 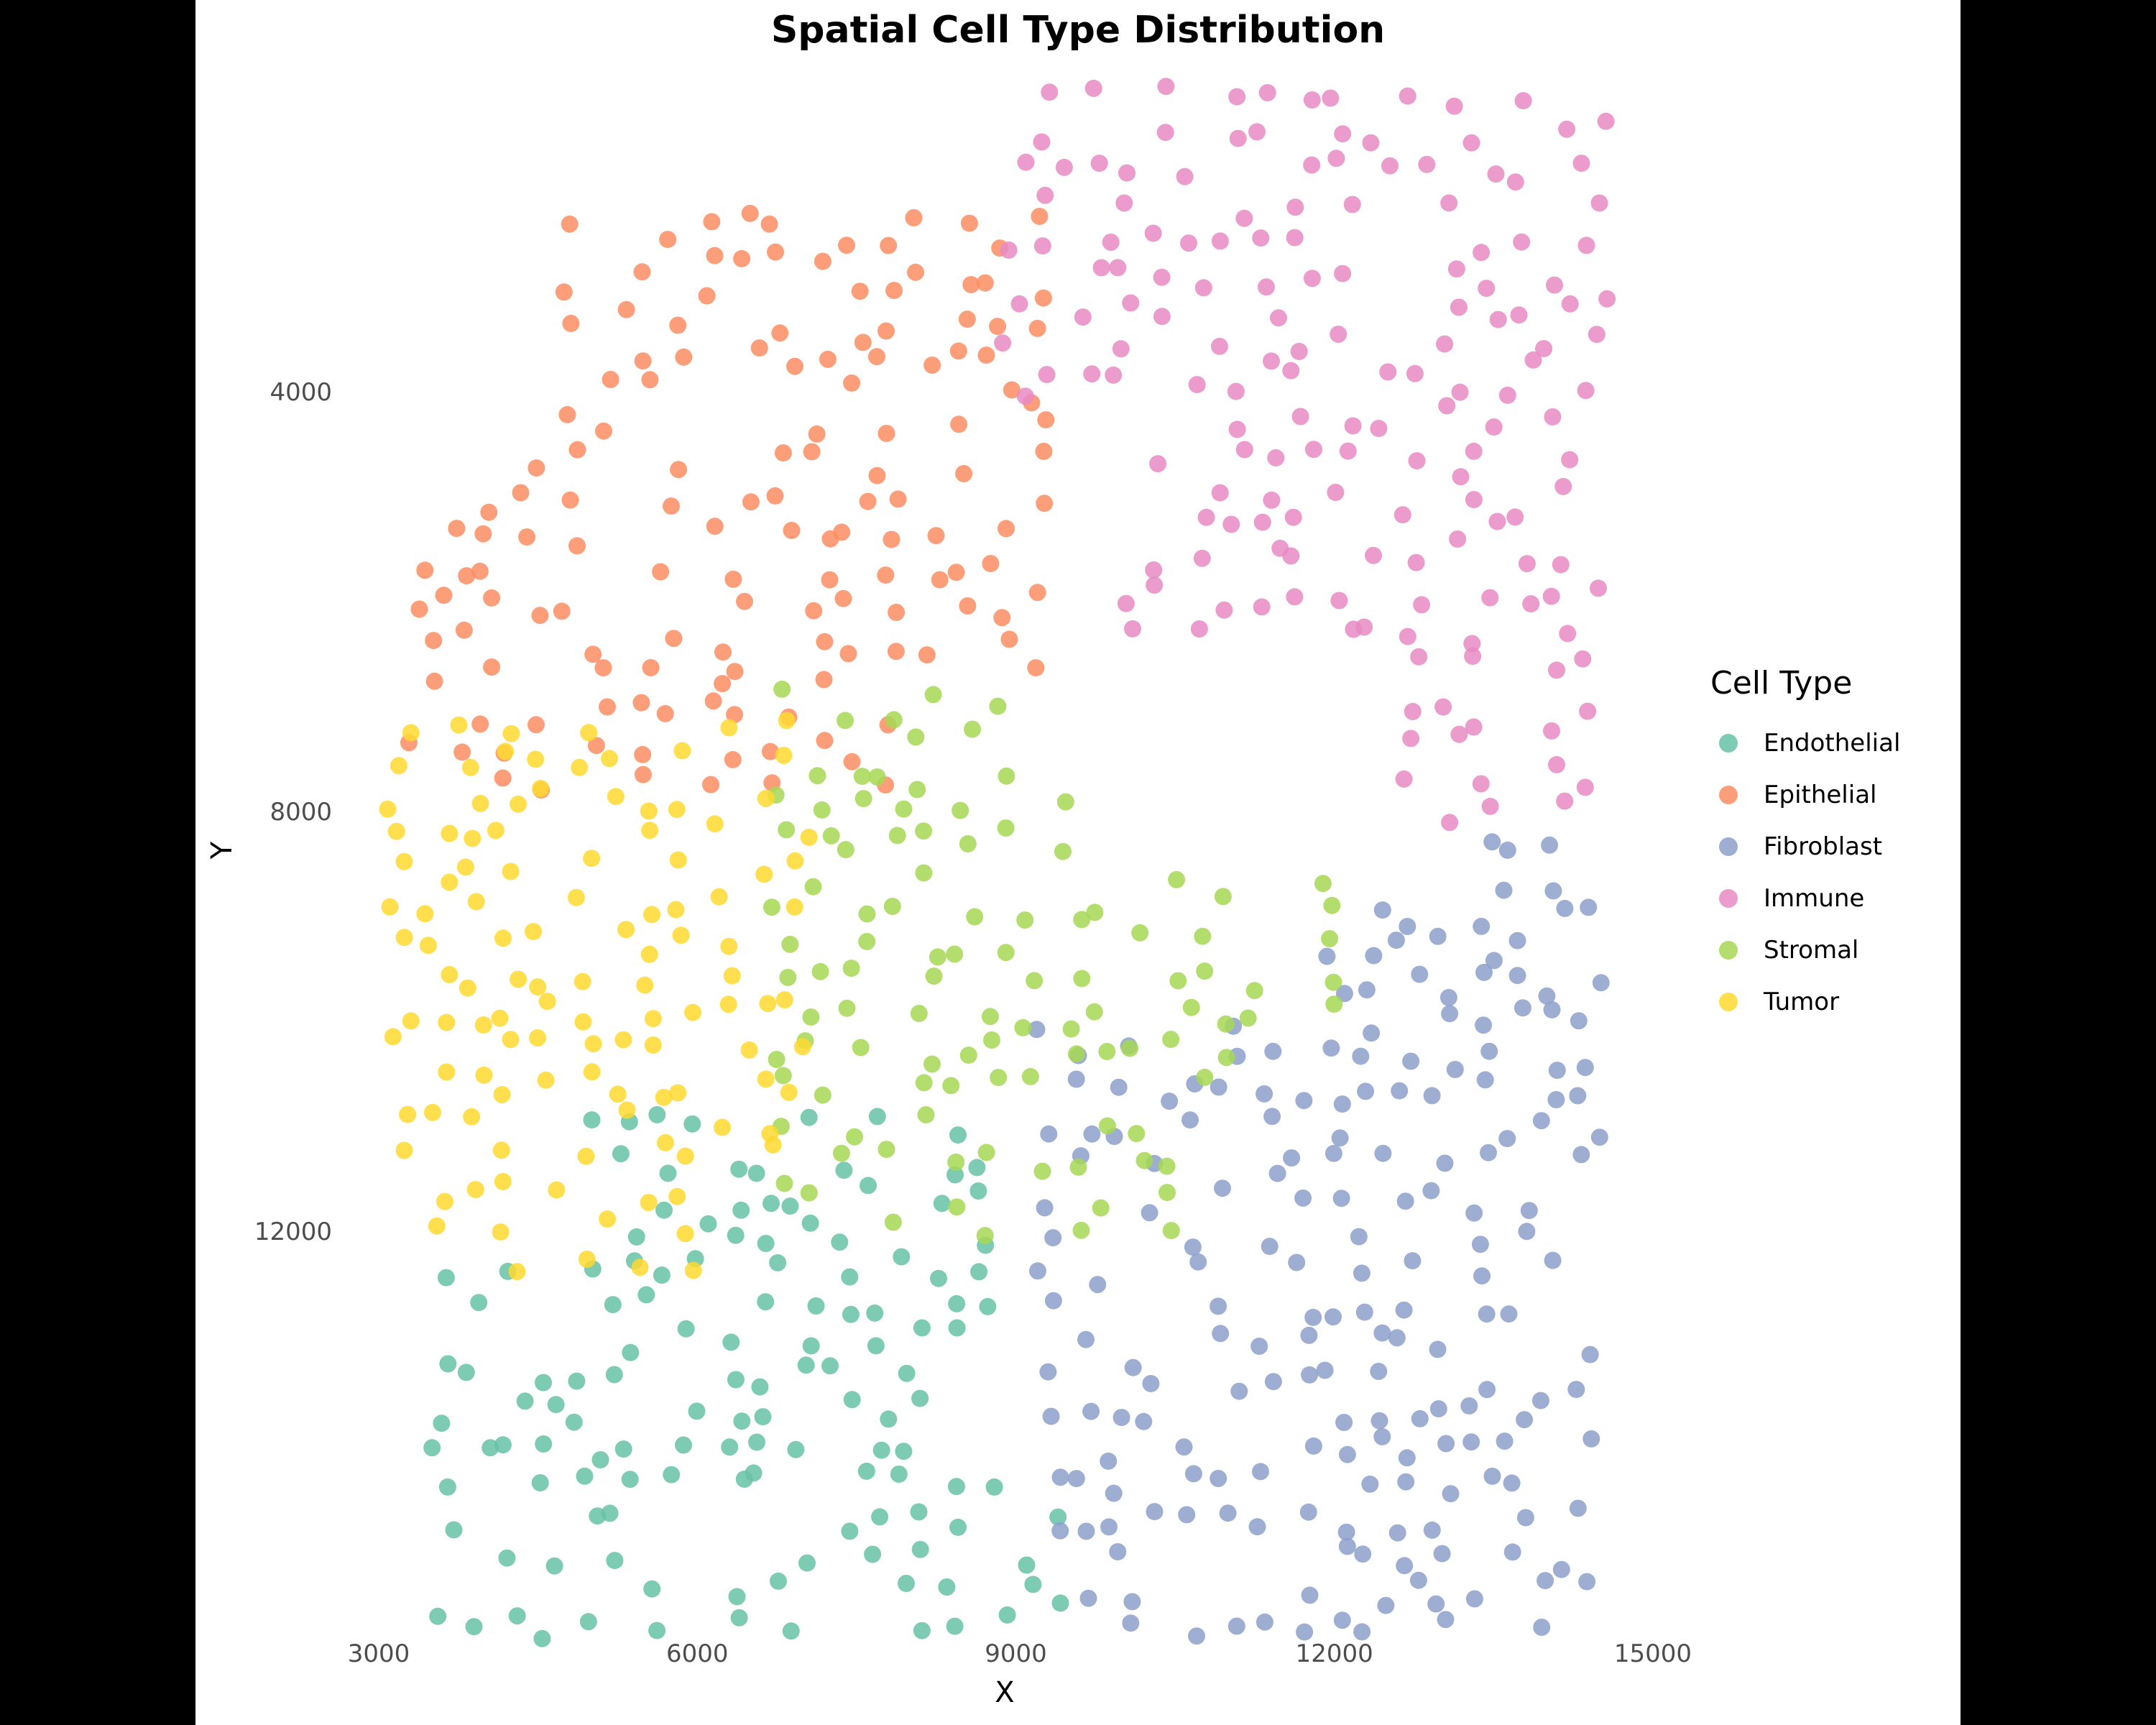 I want to click on legend-label: Immune, so click(x=1814, y=898).